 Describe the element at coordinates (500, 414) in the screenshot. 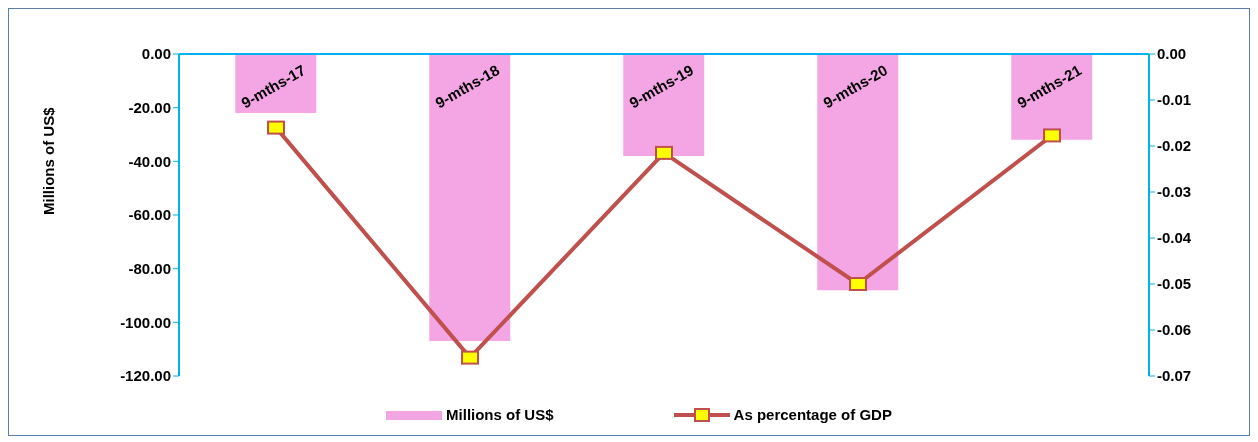

I see `legend-label: Millions of US$` at that location.